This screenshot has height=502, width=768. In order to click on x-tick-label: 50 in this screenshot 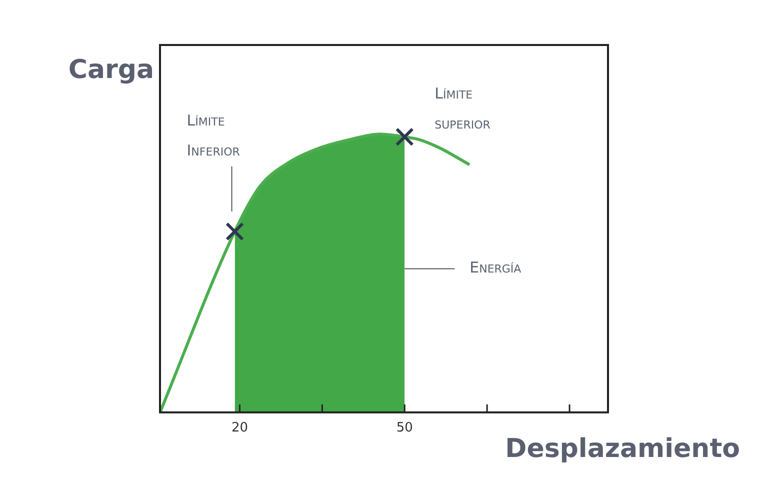, I will do `click(404, 428)`.